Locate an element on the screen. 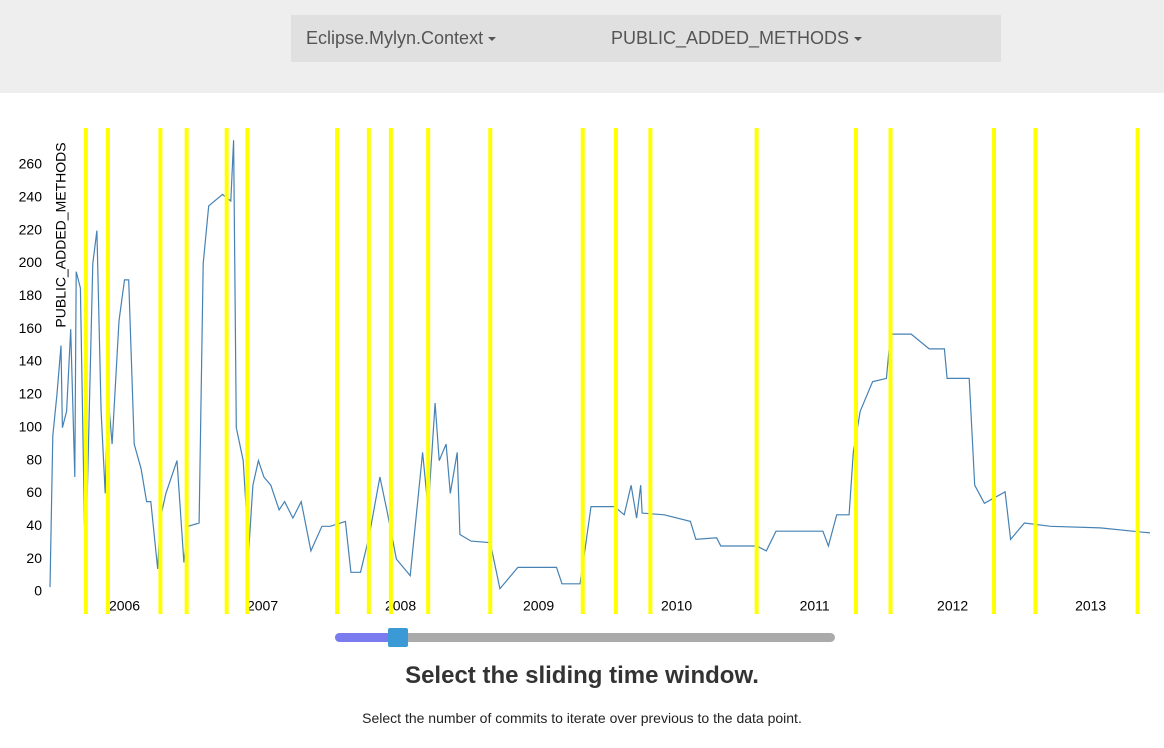 The image size is (1164, 748). y-tick-label: 120 is located at coordinates (31, 394).